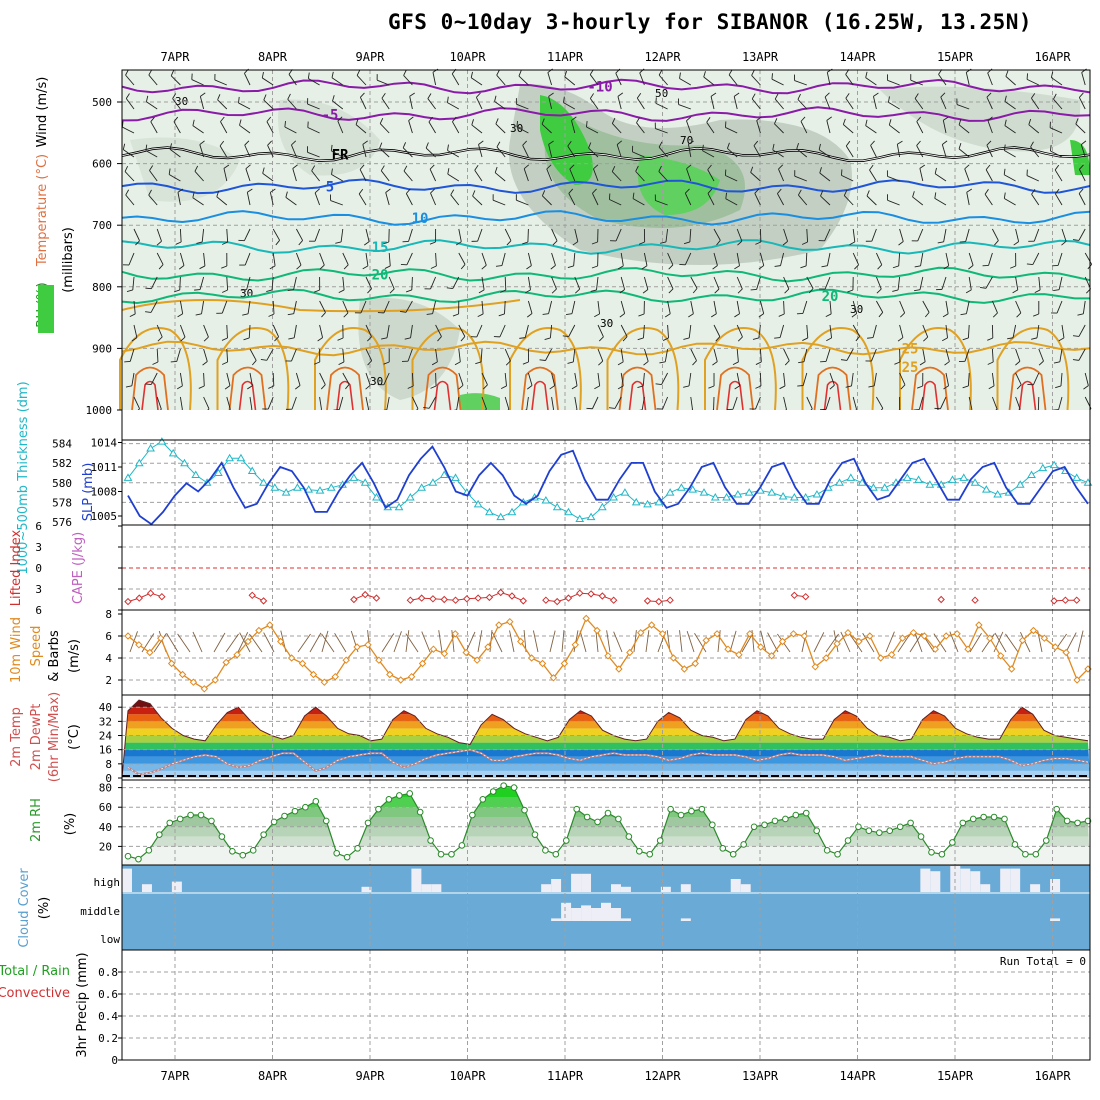 This screenshot has width=1100, height=1100. What do you see at coordinates (36, 820) in the screenshot?
I see `rh-axis-label: 2m RH` at bounding box center [36, 820].